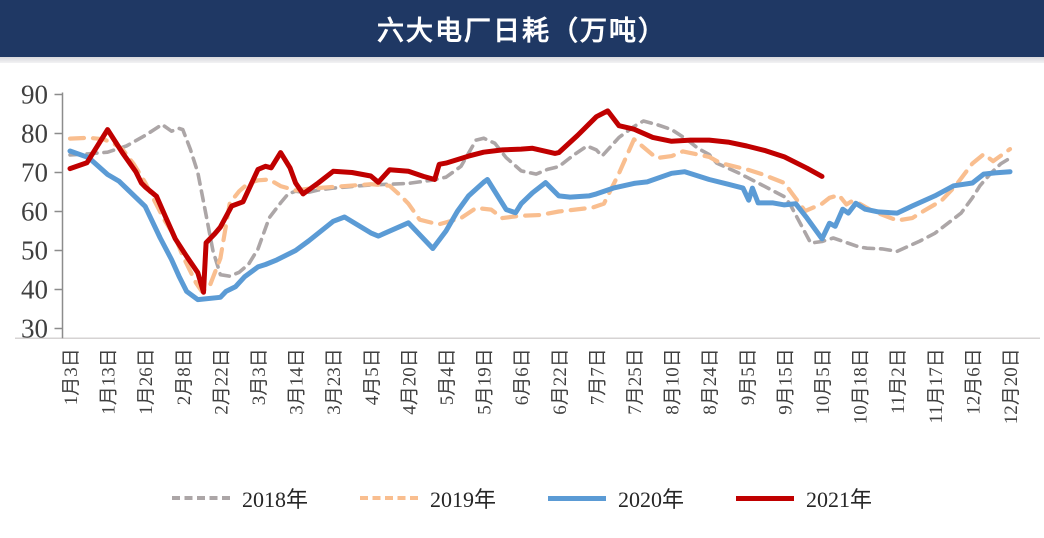  What do you see at coordinates (936, 385) in the screenshot?
I see `x-tick-label: 11月17日` at bounding box center [936, 385].